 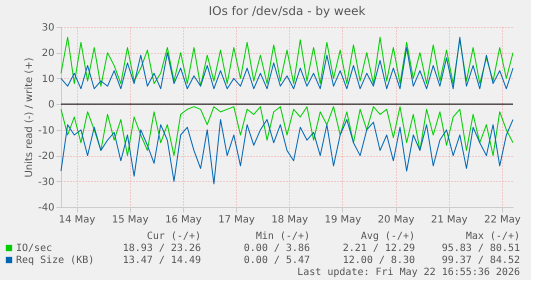 I want to click on text: 0.00 / 5.47, so click(x=277, y=260).